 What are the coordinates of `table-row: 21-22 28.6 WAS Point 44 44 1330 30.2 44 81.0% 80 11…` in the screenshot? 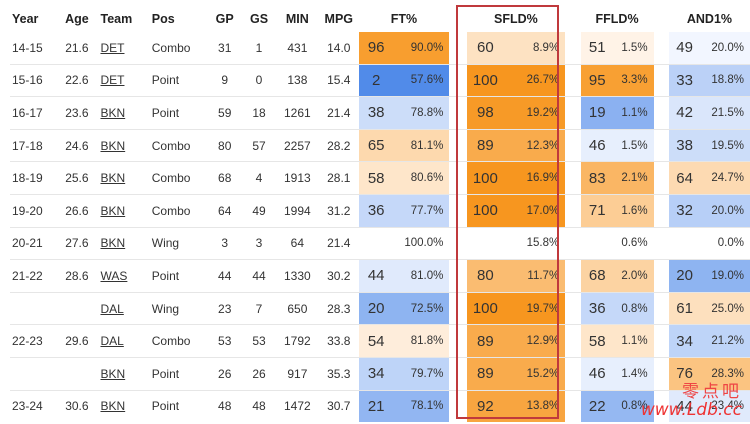 It's located at (380, 276).